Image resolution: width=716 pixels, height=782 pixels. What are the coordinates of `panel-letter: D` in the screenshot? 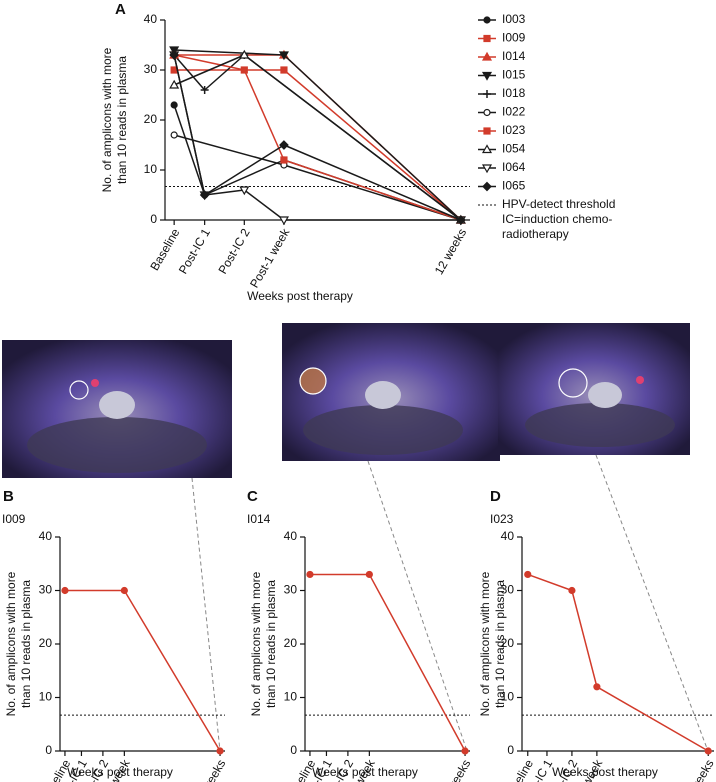 It's located at (495, 496).